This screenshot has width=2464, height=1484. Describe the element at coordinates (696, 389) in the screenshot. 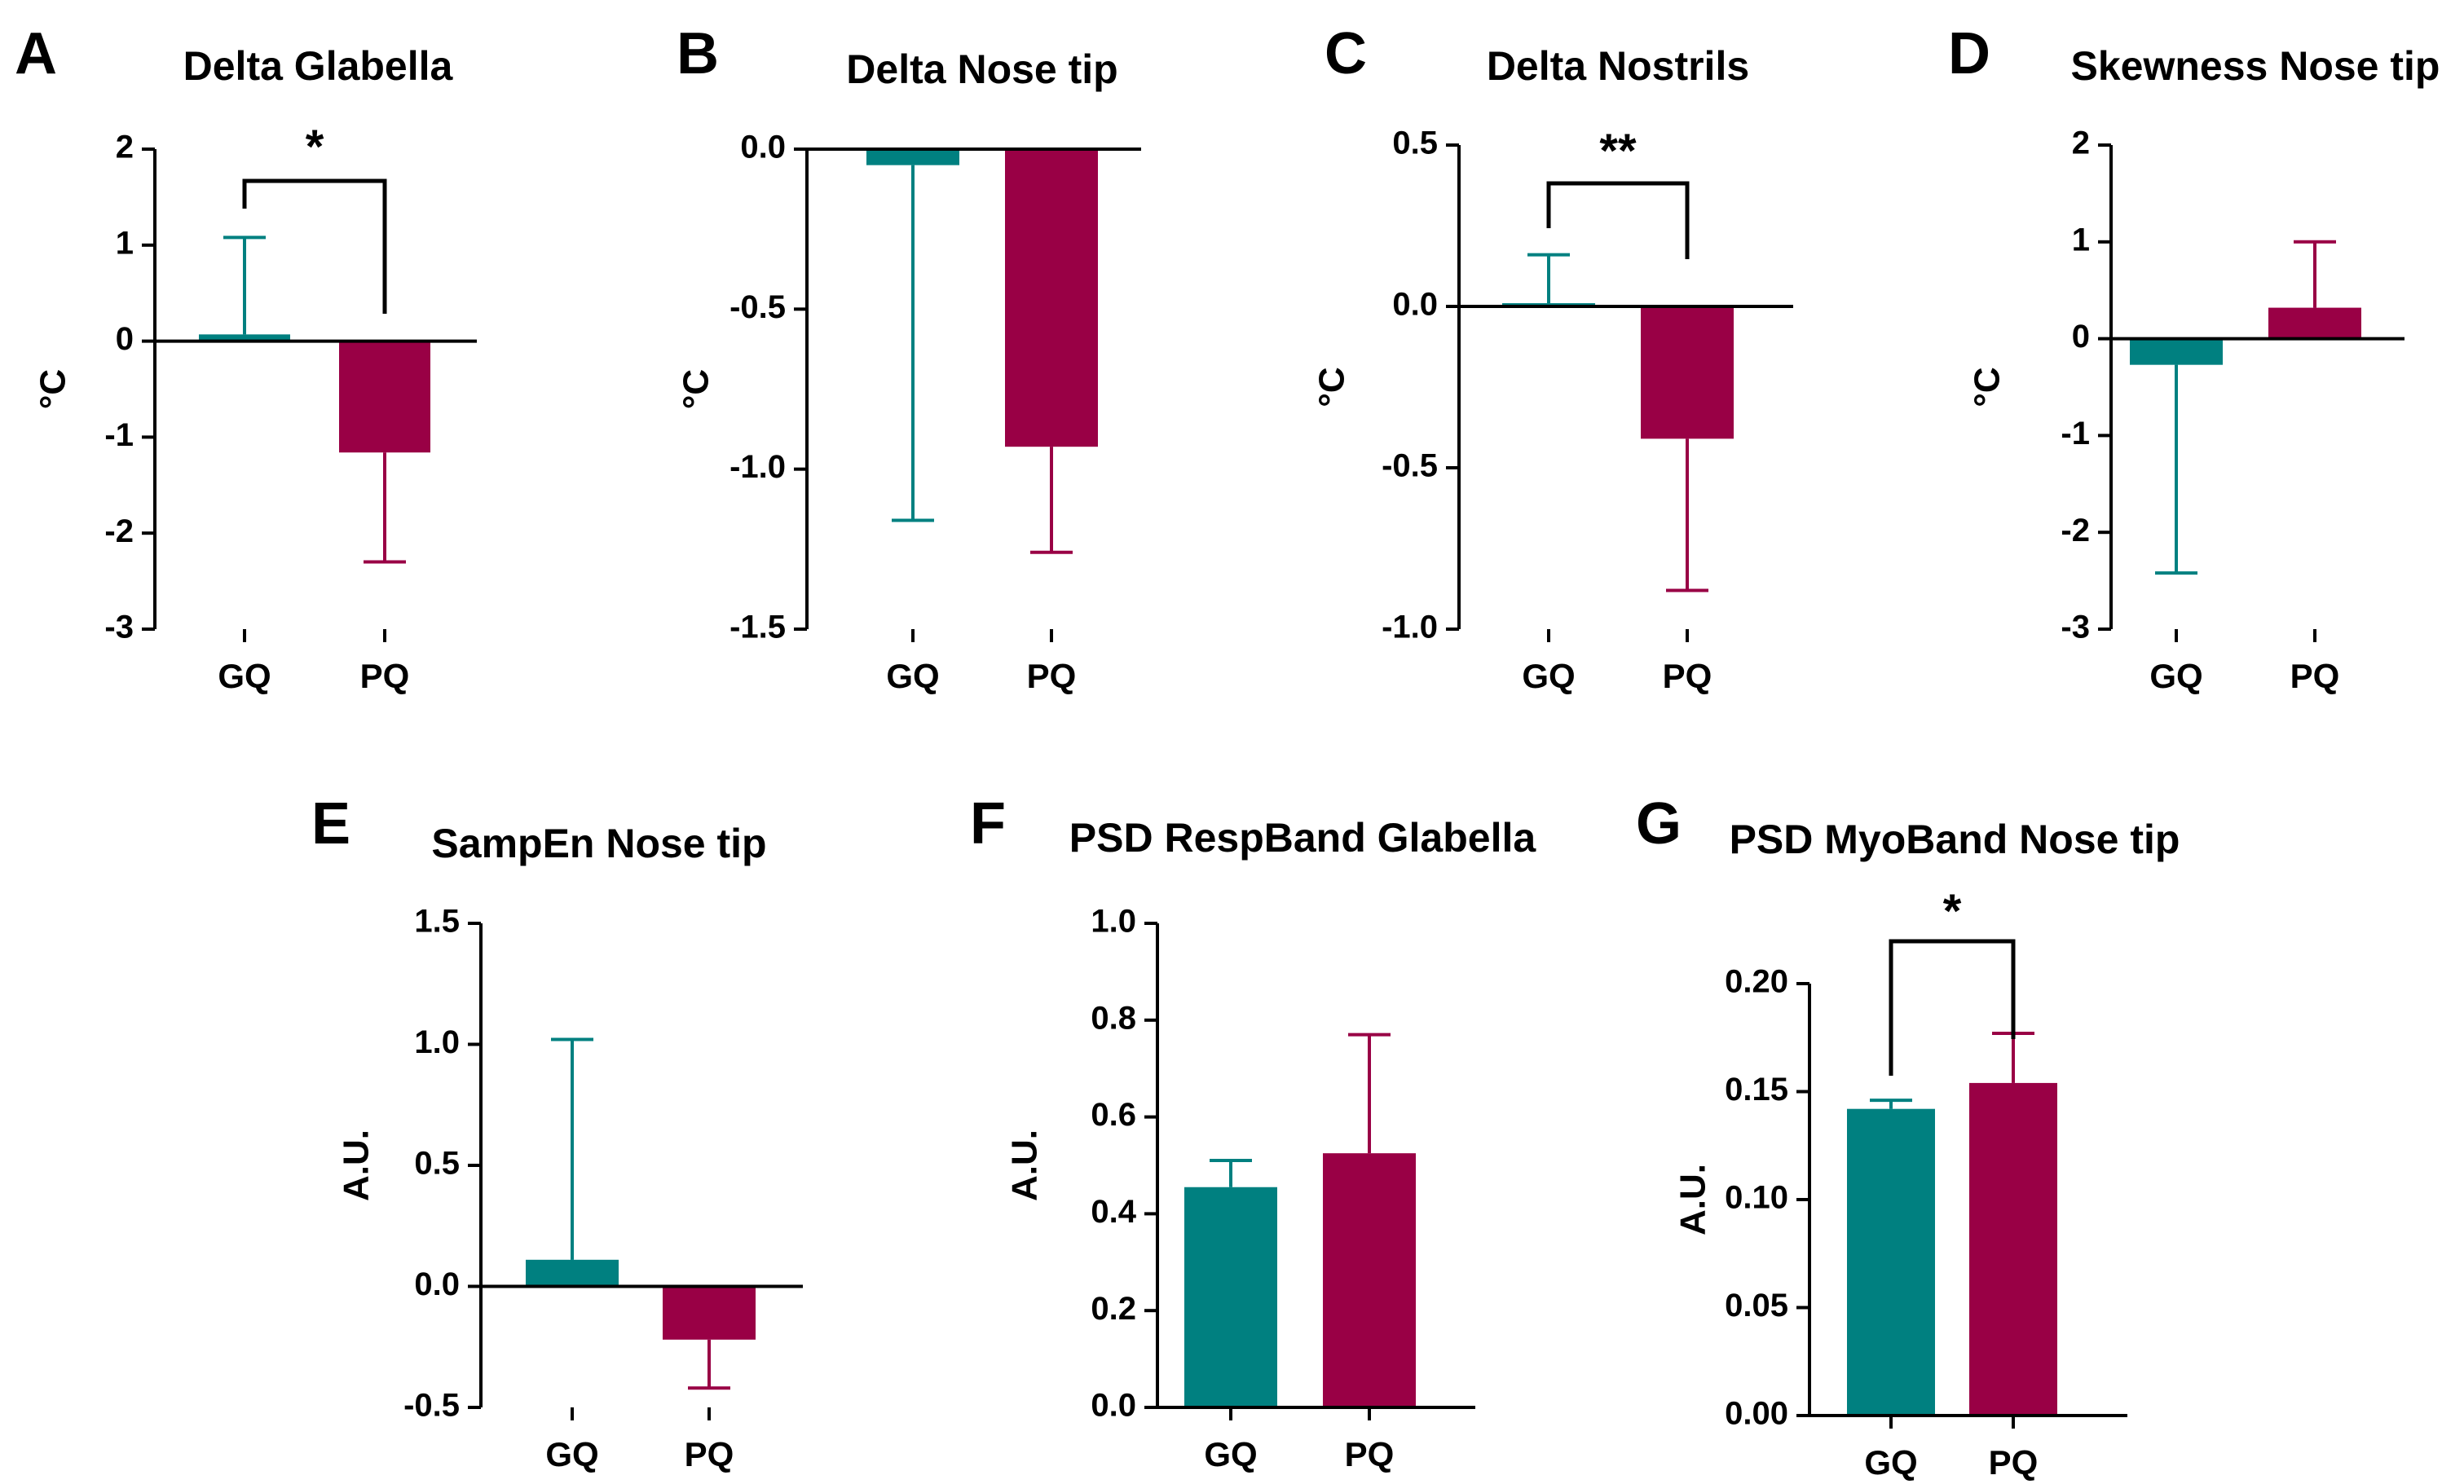

I see `y-axis-title-b: °C` at that location.